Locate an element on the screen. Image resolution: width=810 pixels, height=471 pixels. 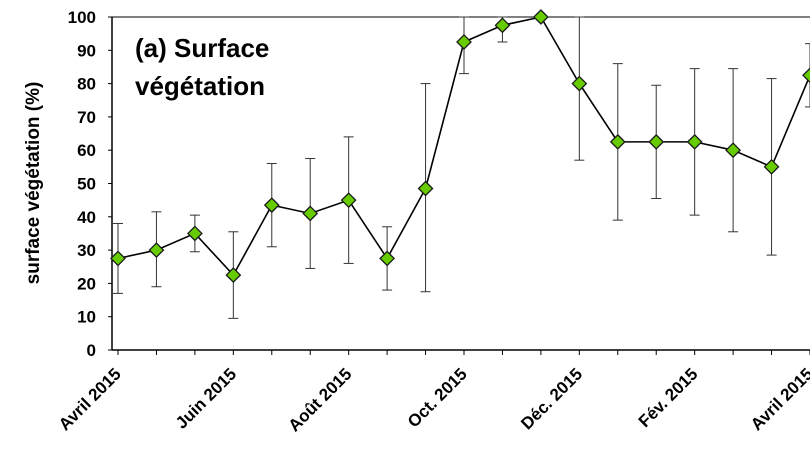
y-tick-label: 80 is located at coordinates (86, 84).